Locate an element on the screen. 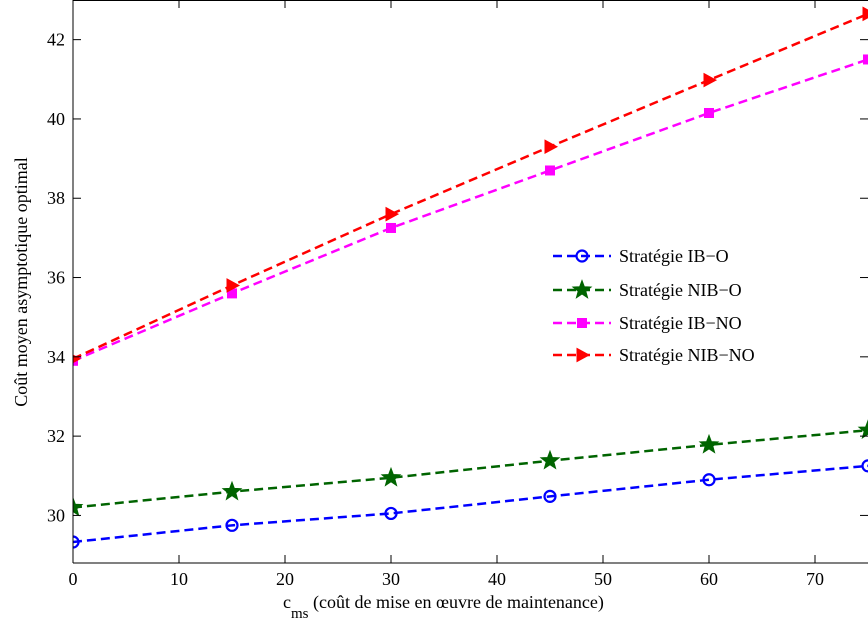 The height and width of the screenshot is (625, 868). legend-label: Stratégie NIB−NO is located at coordinates (687, 355).